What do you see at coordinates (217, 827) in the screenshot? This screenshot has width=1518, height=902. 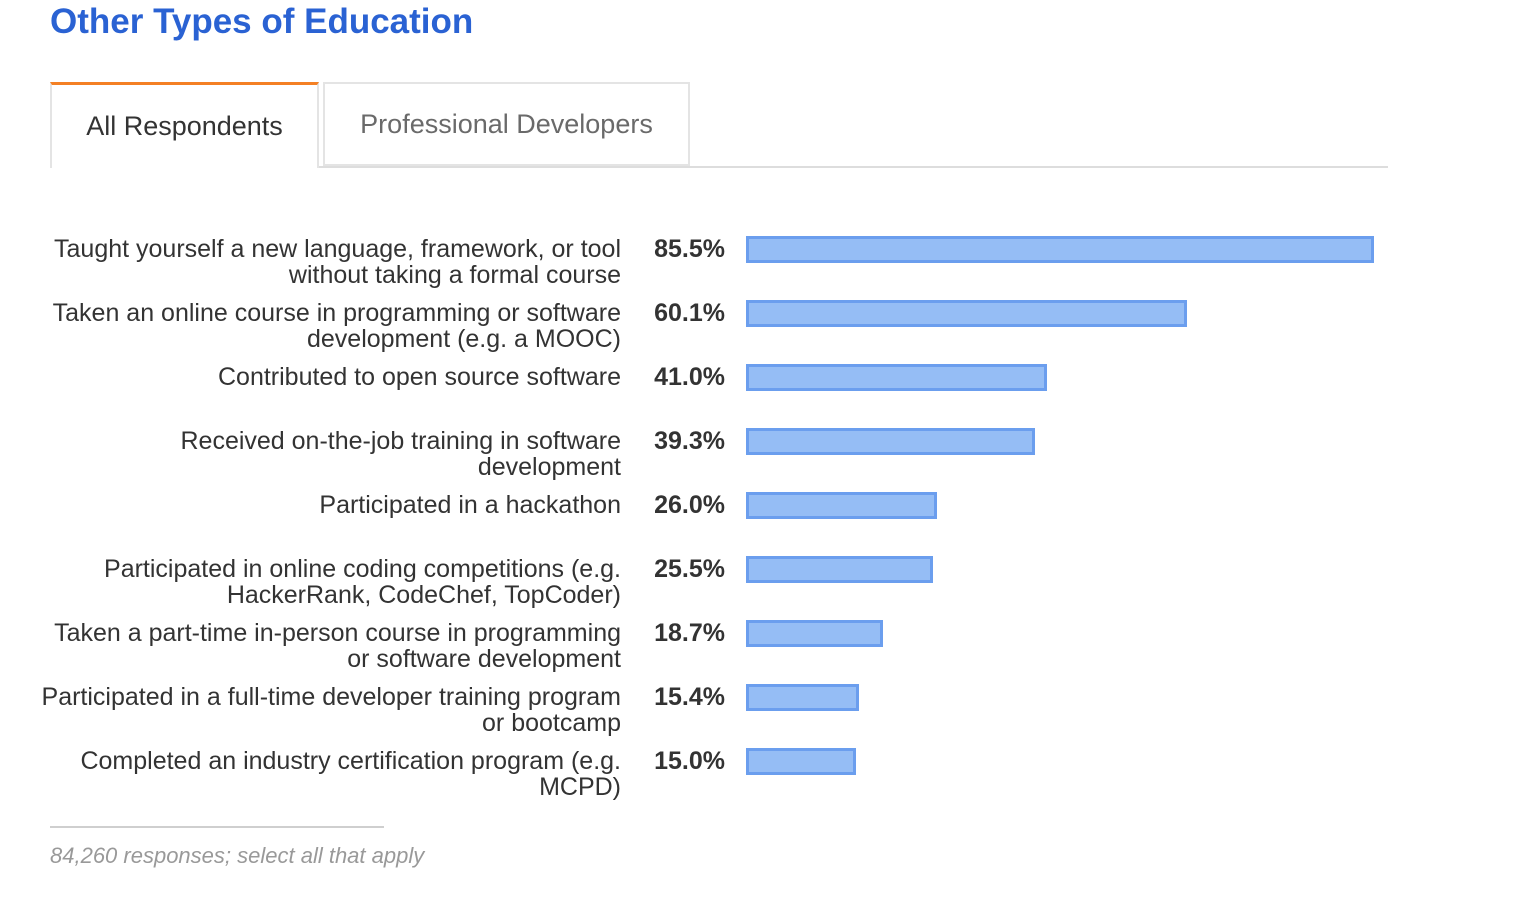 I see `footer-divider` at bounding box center [217, 827].